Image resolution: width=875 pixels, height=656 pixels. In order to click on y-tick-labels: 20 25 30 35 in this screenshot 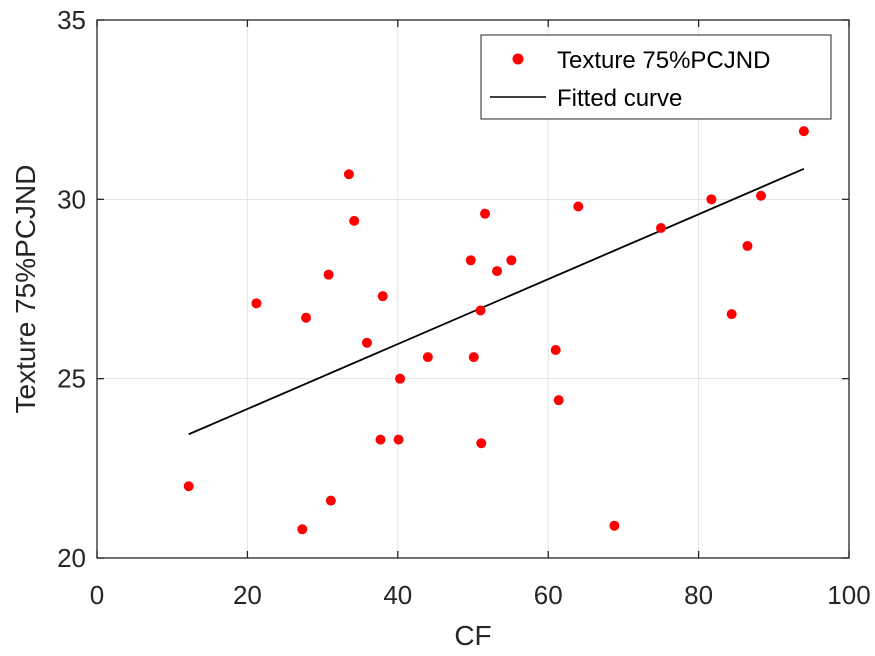, I will do `click(71, 289)`.